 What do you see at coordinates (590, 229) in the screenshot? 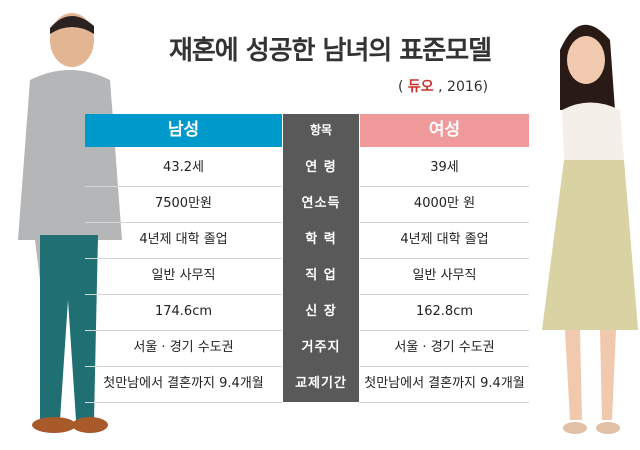
I see `female-model-photo` at bounding box center [590, 229].